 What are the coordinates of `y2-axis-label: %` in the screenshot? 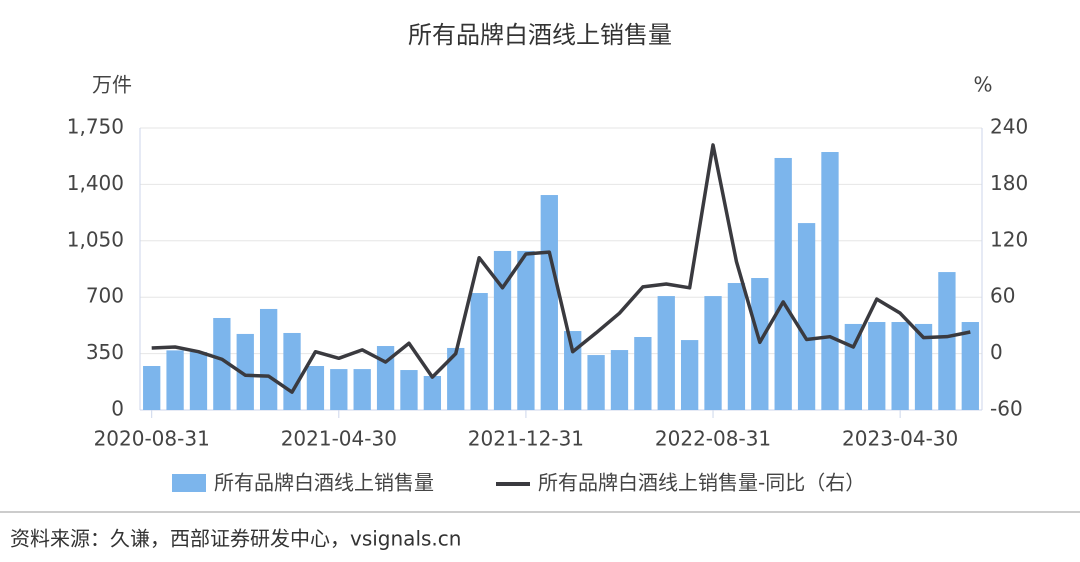 It's located at (982, 85).